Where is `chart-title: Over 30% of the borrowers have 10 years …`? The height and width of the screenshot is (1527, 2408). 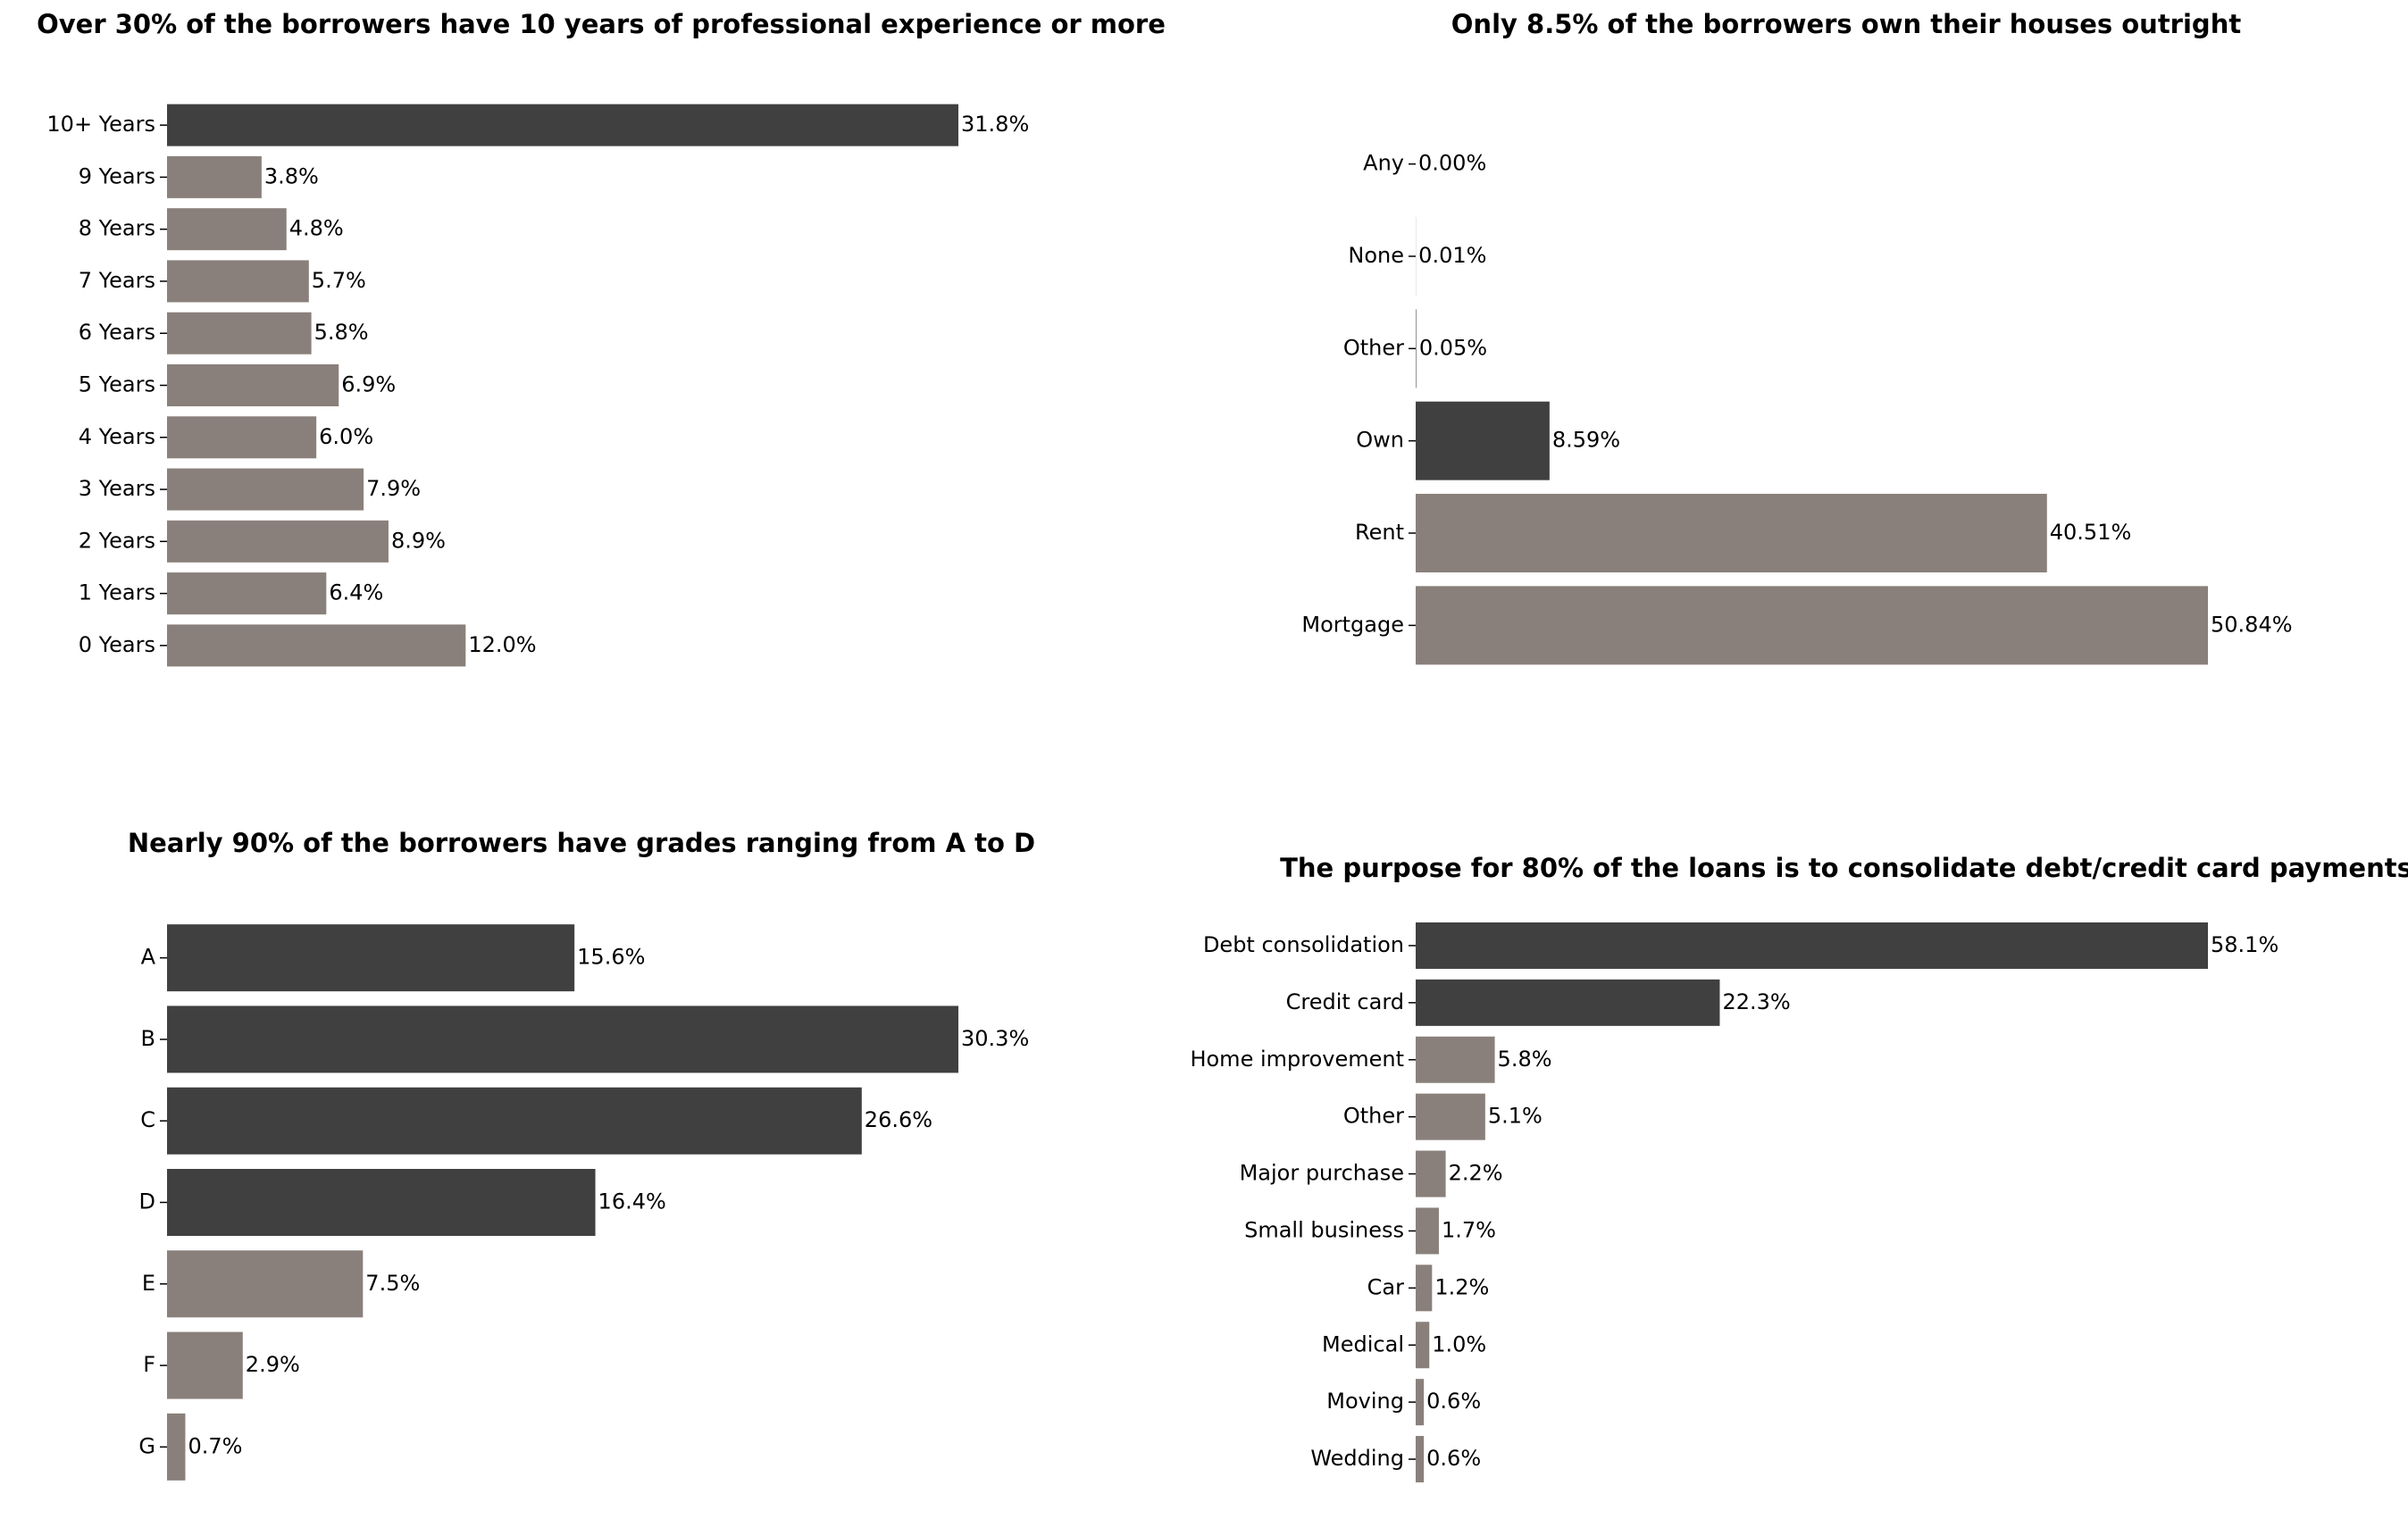 chart-title: Over 30% of the borrowers have 10 years … is located at coordinates (601, 24).